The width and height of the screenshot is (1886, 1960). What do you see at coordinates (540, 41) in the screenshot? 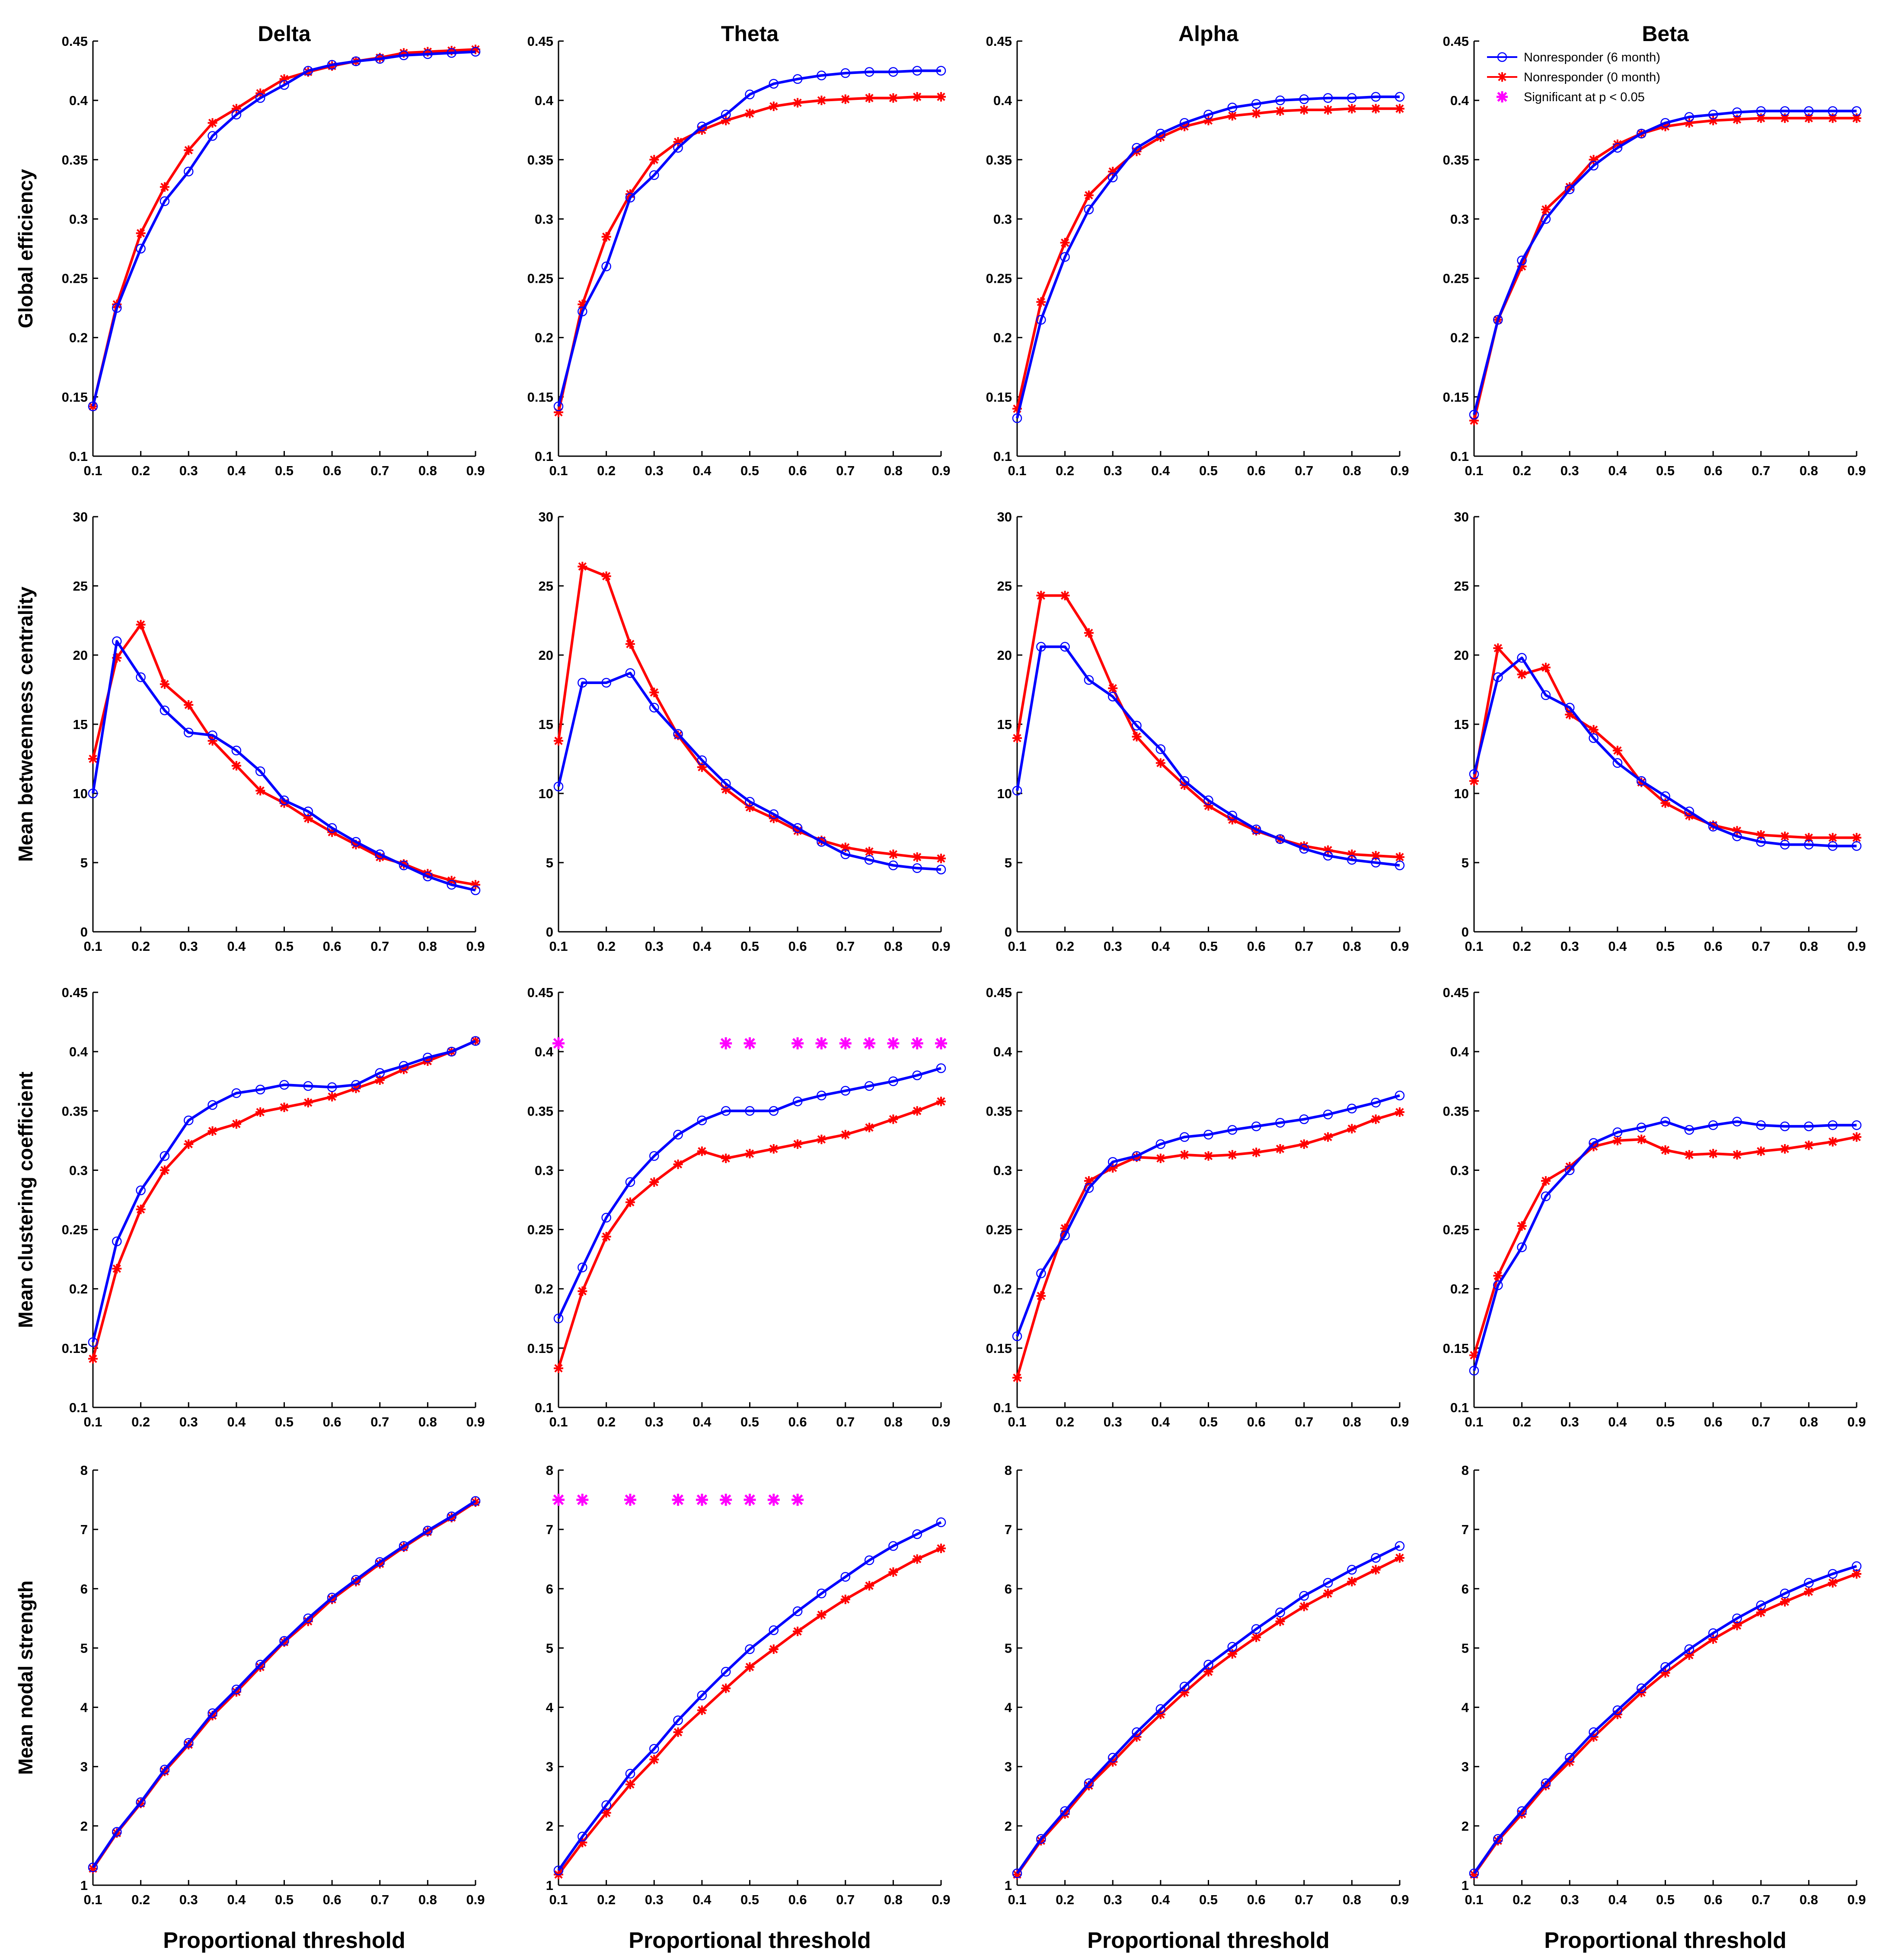
I see `y-tick-label: 0.45` at bounding box center [540, 41].